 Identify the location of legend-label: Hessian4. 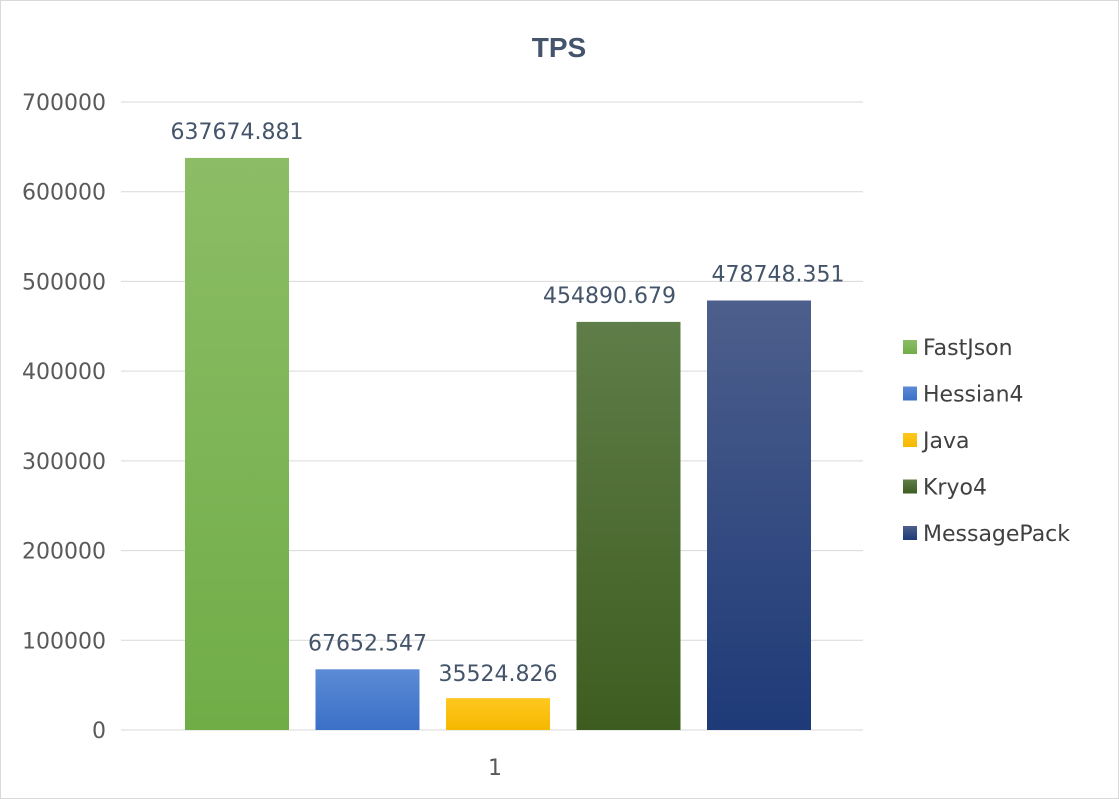
(973, 395).